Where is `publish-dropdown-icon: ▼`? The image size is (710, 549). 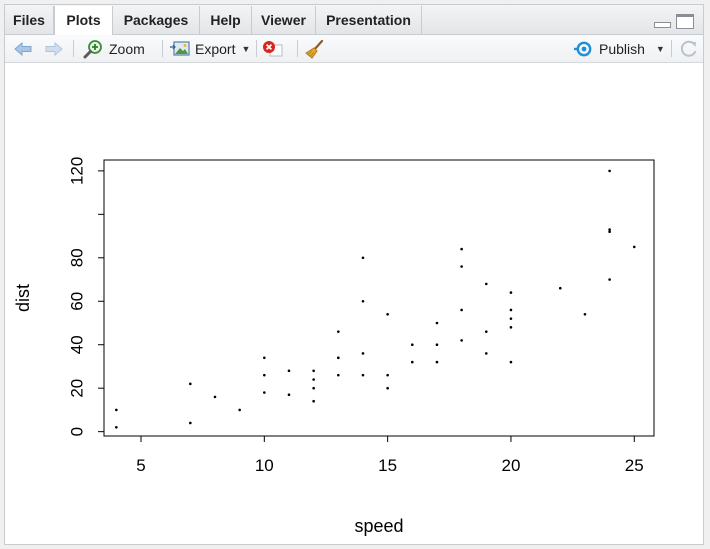
publish-dropdown-icon: ▼ is located at coordinates (660, 48).